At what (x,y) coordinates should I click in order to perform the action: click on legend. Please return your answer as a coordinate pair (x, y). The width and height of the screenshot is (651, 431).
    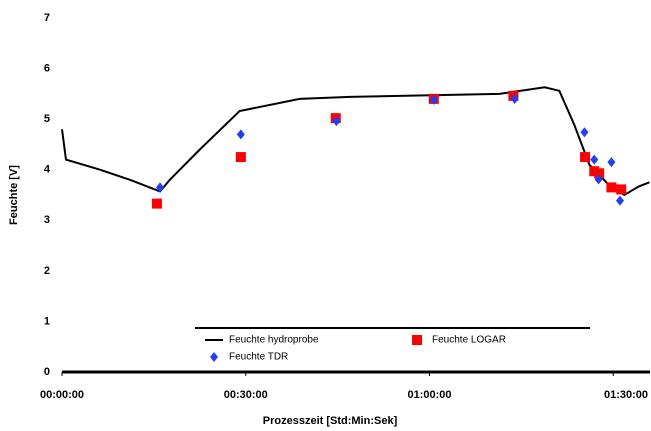
    Looking at the image, I should click on (392, 348).